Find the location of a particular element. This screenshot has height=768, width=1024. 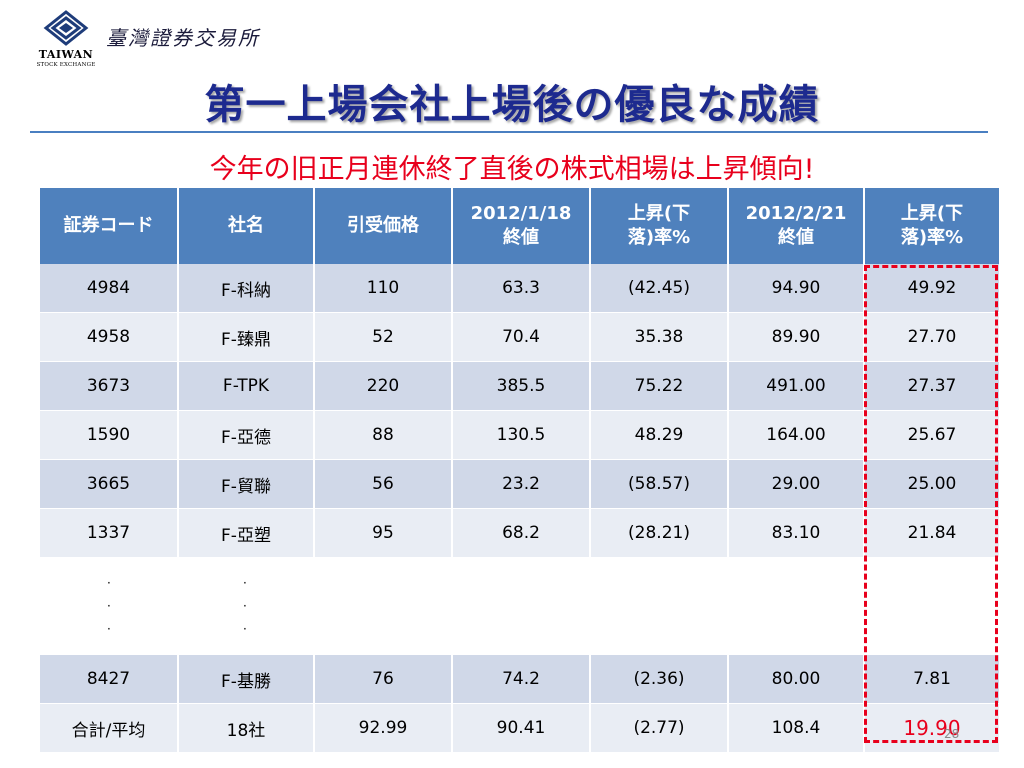

cell-close-0118: 70.4 is located at coordinates (521, 337).